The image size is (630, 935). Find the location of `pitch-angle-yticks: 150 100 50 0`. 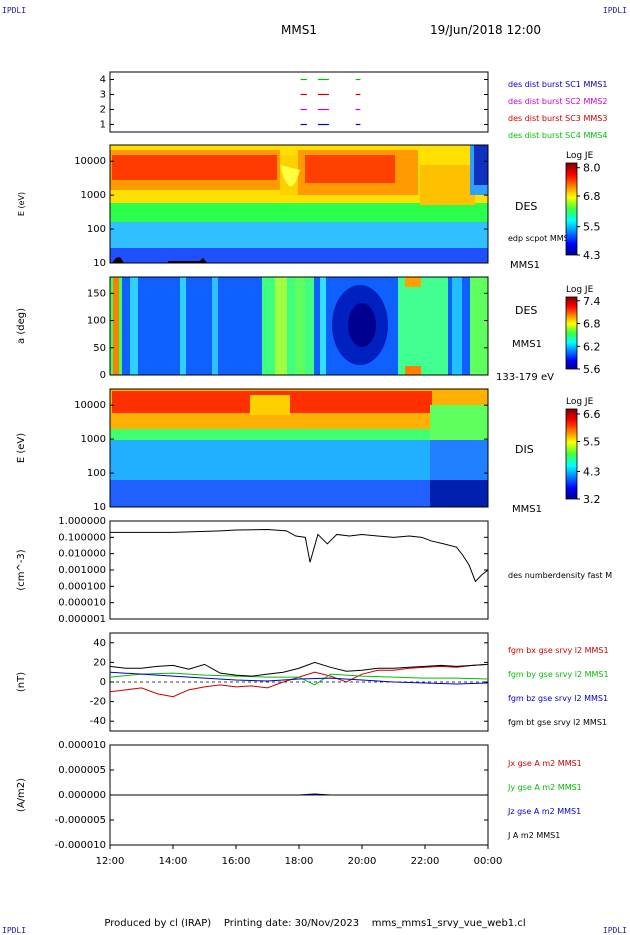

pitch-angle-yticks: 150 100 50 0 is located at coordinates (287, 334).